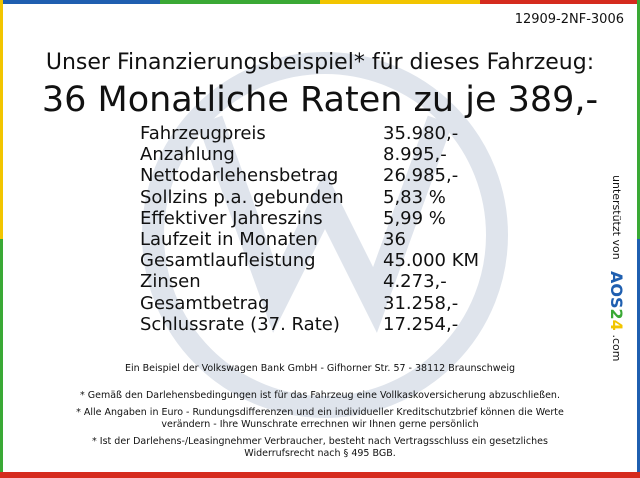 The width and height of the screenshot is (640, 478). What do you see at coordinates (205, 303) in the screenshot?
I see `row-label: Gesamtbetrag` at bounding box center [205, 303].